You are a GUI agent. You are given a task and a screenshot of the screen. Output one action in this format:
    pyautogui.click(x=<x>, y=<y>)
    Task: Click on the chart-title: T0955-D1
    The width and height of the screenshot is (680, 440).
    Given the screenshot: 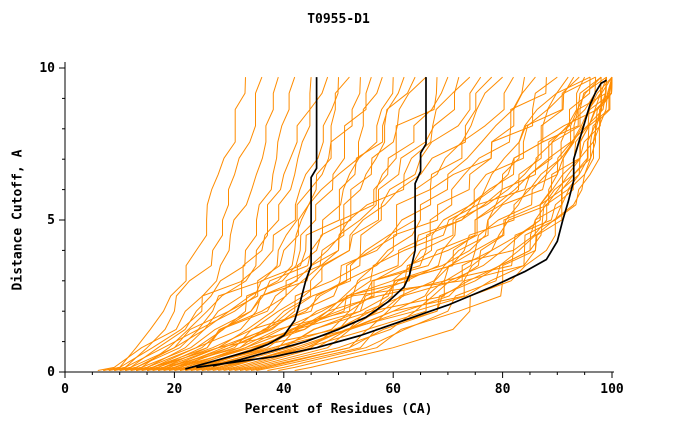 What is the action you would take?
    pyautogui.click(x=338, y=19)
    